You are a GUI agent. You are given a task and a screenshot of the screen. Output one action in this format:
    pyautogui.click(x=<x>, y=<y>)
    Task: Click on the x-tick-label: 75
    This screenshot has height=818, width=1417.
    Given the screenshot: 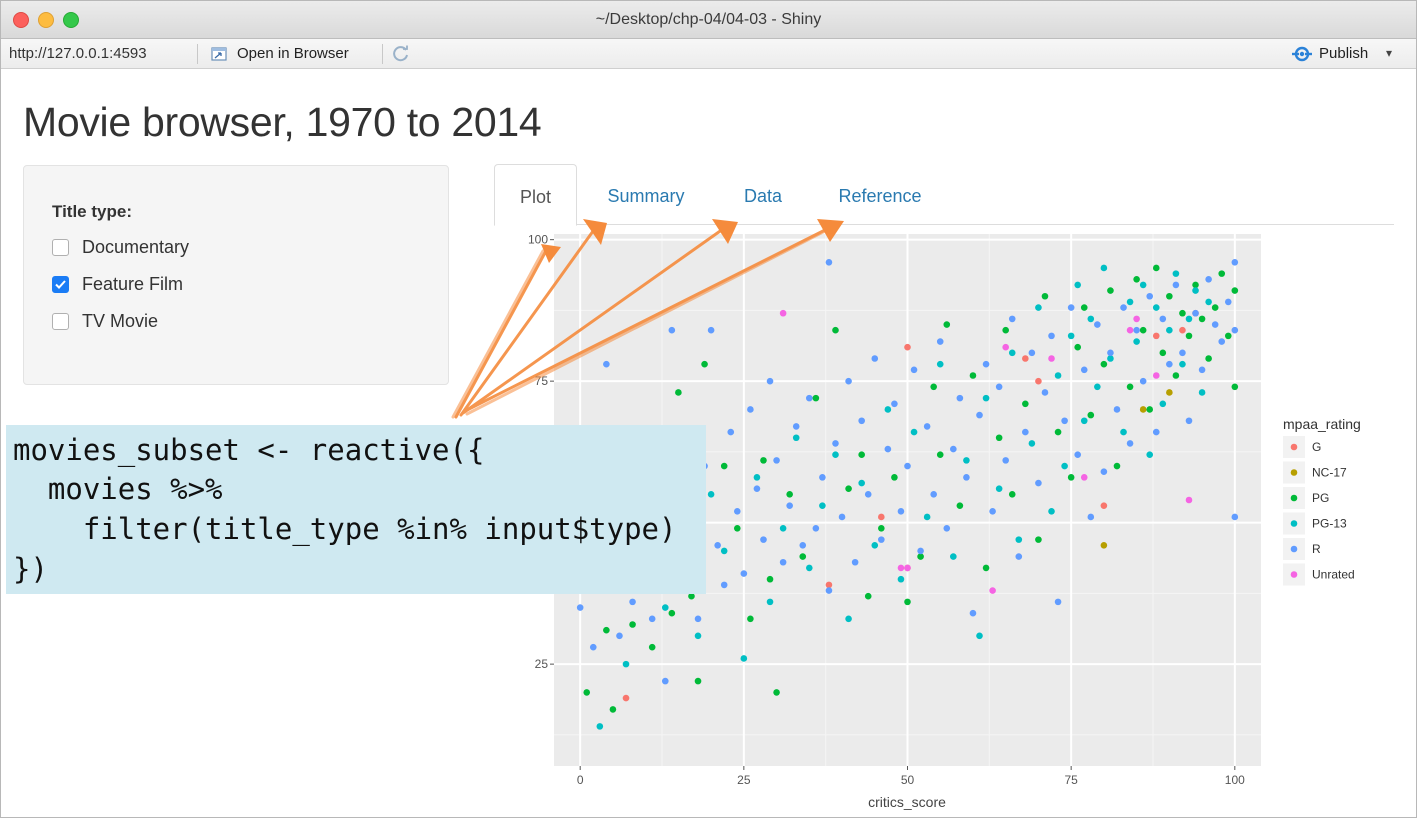 What is the action you would take?
    pyautogui.click(x=1071, y=780)
    